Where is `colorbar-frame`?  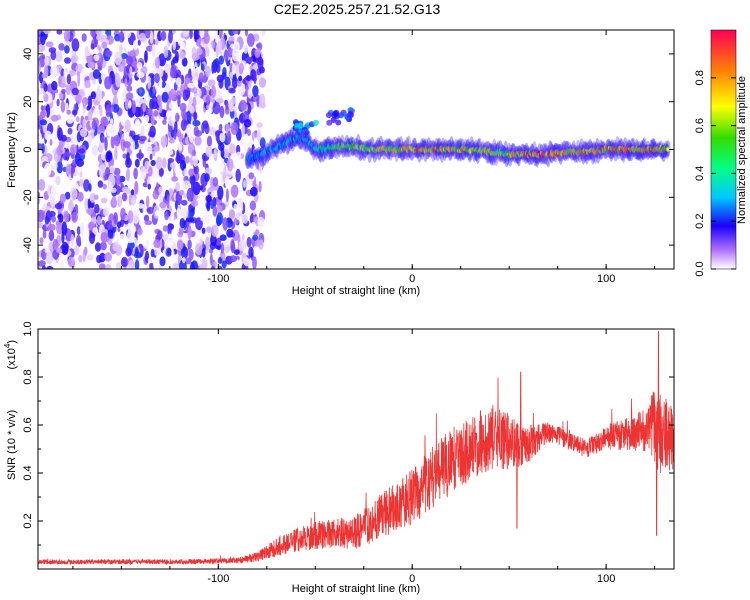
colorbar-frame is located at coordinates (723, 149).